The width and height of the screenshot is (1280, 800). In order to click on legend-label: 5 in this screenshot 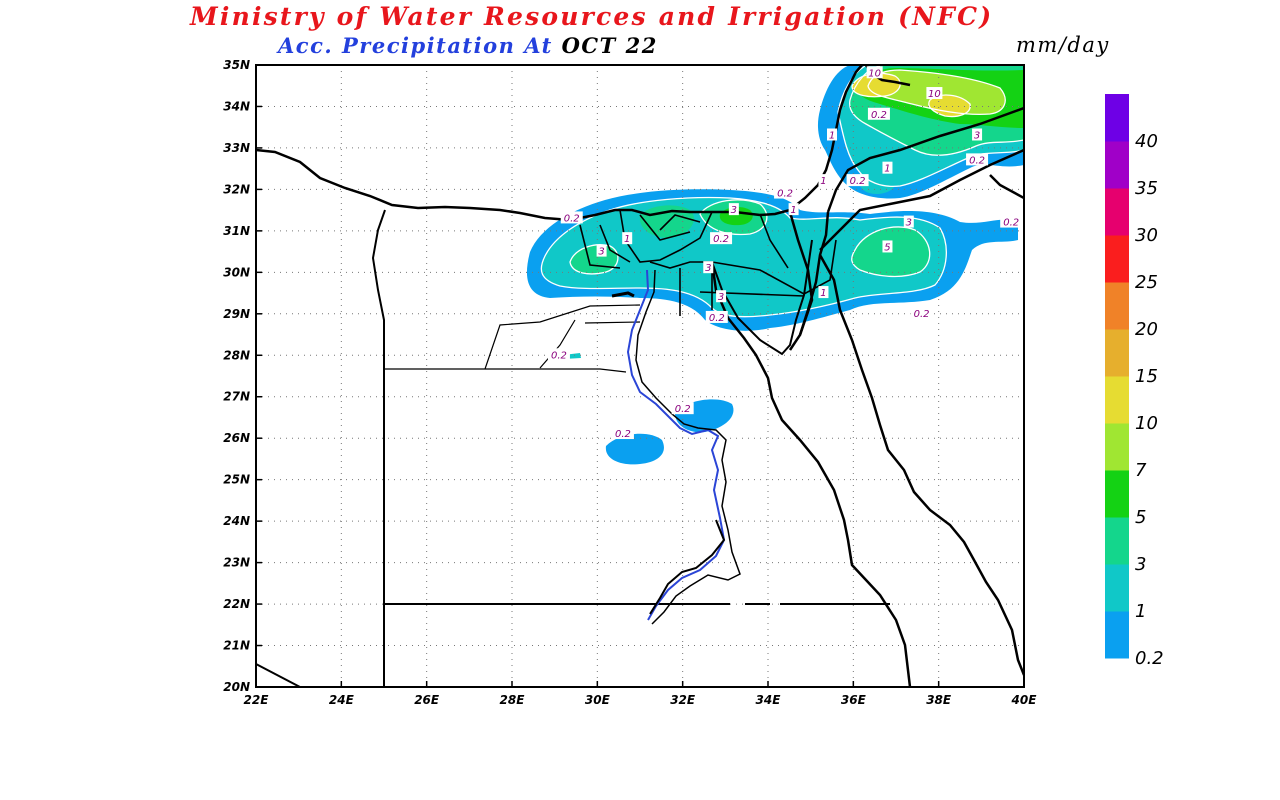, I will do `click(1140, 517)`.